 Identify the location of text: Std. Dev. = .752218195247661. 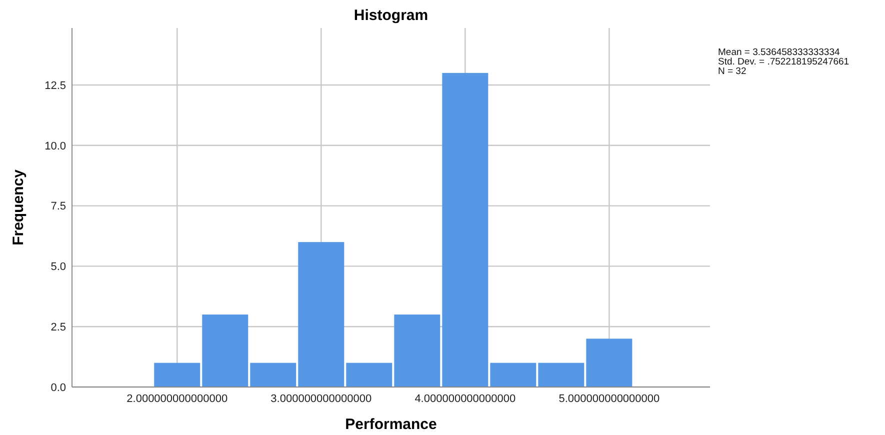
(784, 62).